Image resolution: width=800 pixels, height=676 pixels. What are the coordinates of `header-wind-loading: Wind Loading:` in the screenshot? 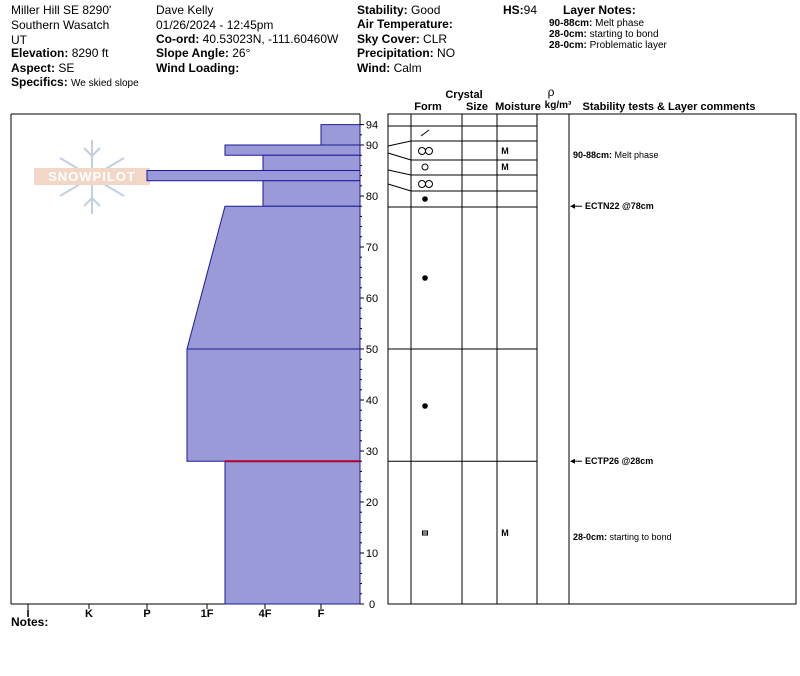 It's located at (198, 68).